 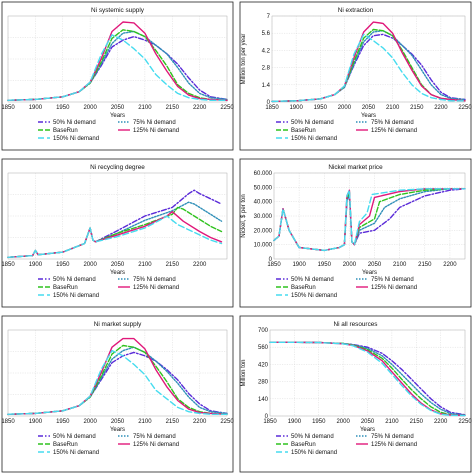 What do you see at coordinates (263, 174) in the screenshot?
I see `y-tick-label: 60.000` at bounding box center [263, 174].